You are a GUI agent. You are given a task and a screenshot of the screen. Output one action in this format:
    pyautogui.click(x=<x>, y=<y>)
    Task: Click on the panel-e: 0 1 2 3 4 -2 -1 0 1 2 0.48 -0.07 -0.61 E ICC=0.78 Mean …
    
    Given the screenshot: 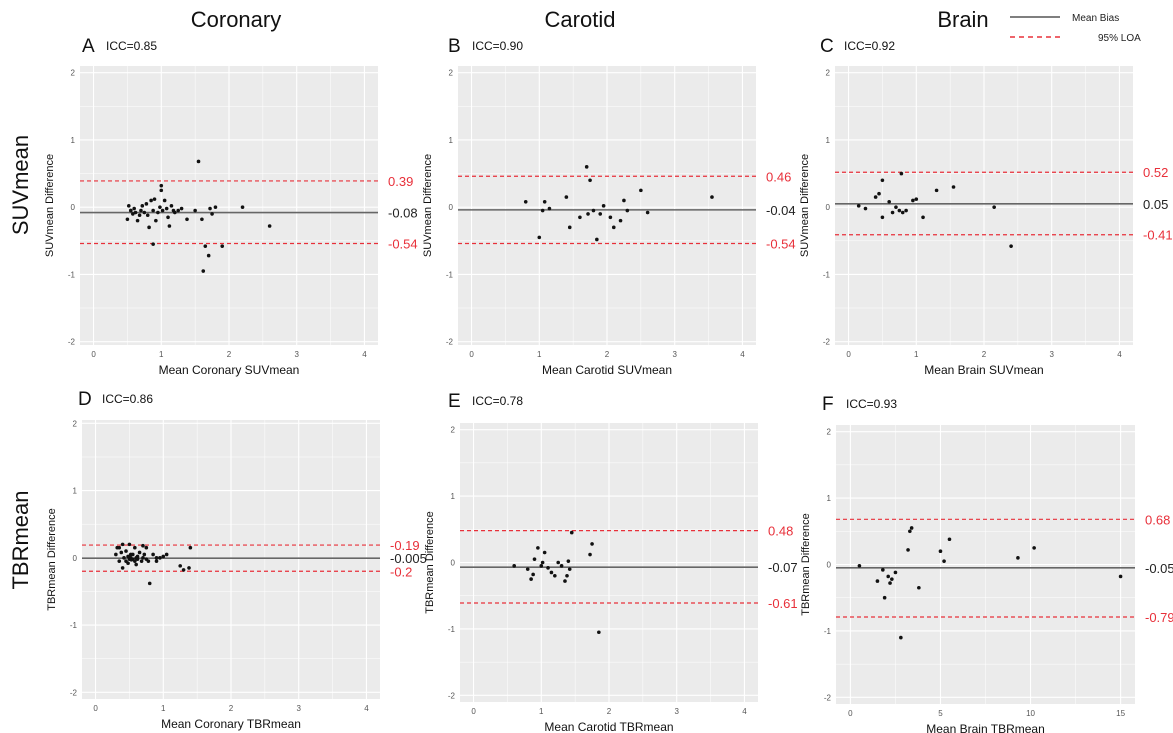 What is the action you would take?
    pyautogui.click(x=611, y=562)
    